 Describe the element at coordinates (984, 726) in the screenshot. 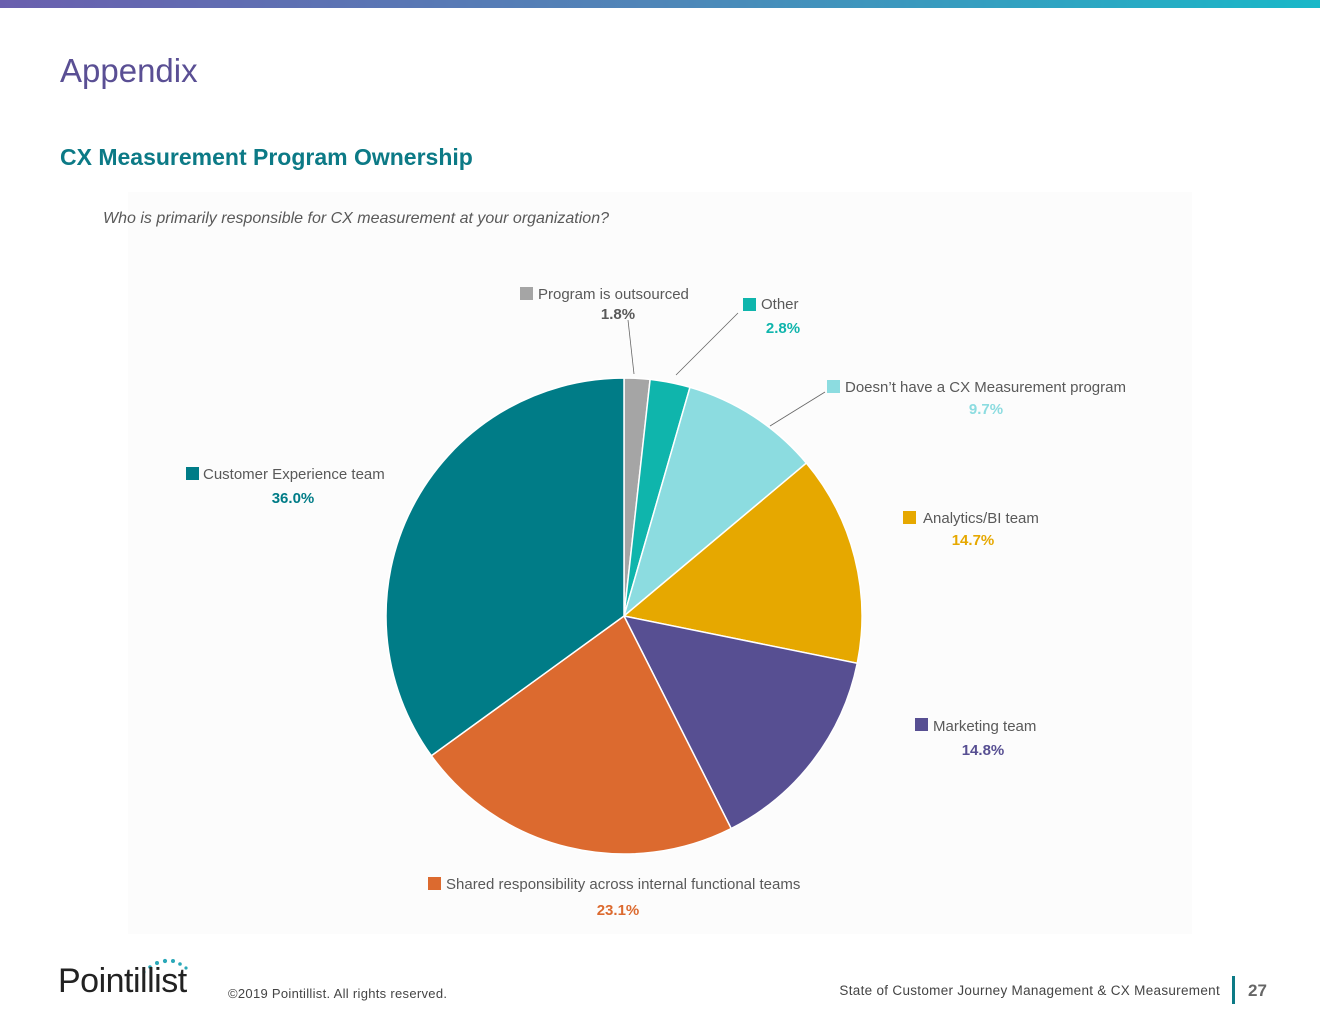

I see `slice-label: Marketing team` at that location.